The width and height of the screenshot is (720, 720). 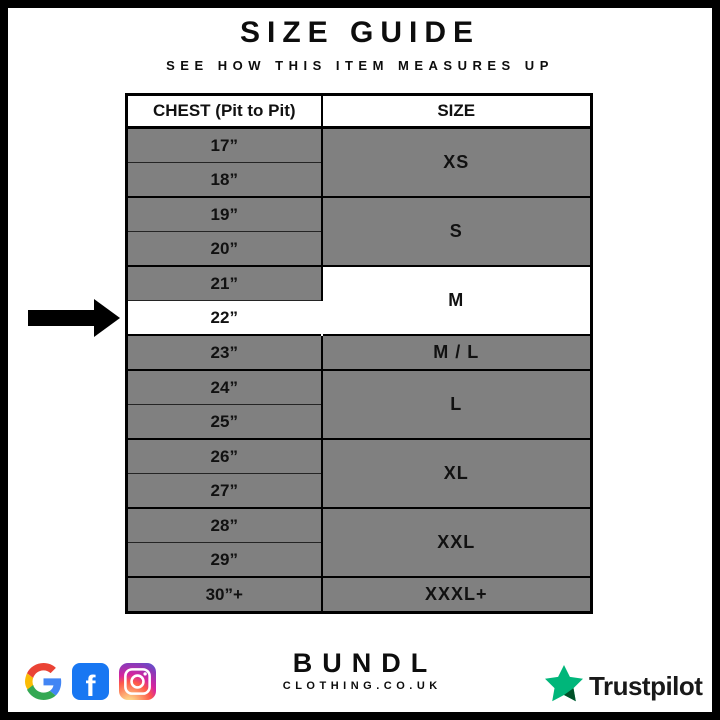 I want to click on size-cell: XS, so click(x=456, y=161).